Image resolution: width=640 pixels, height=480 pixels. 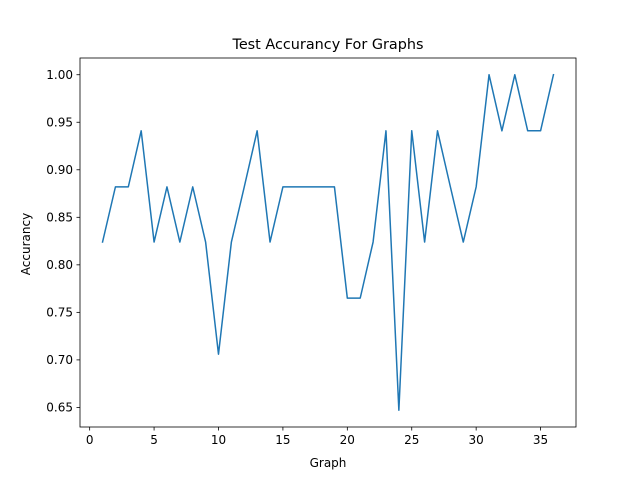 What do you see at coordinates (59, 313) in the screenshot?
I see `y-tick-label: 0.75` at bounding box center [59, 313].